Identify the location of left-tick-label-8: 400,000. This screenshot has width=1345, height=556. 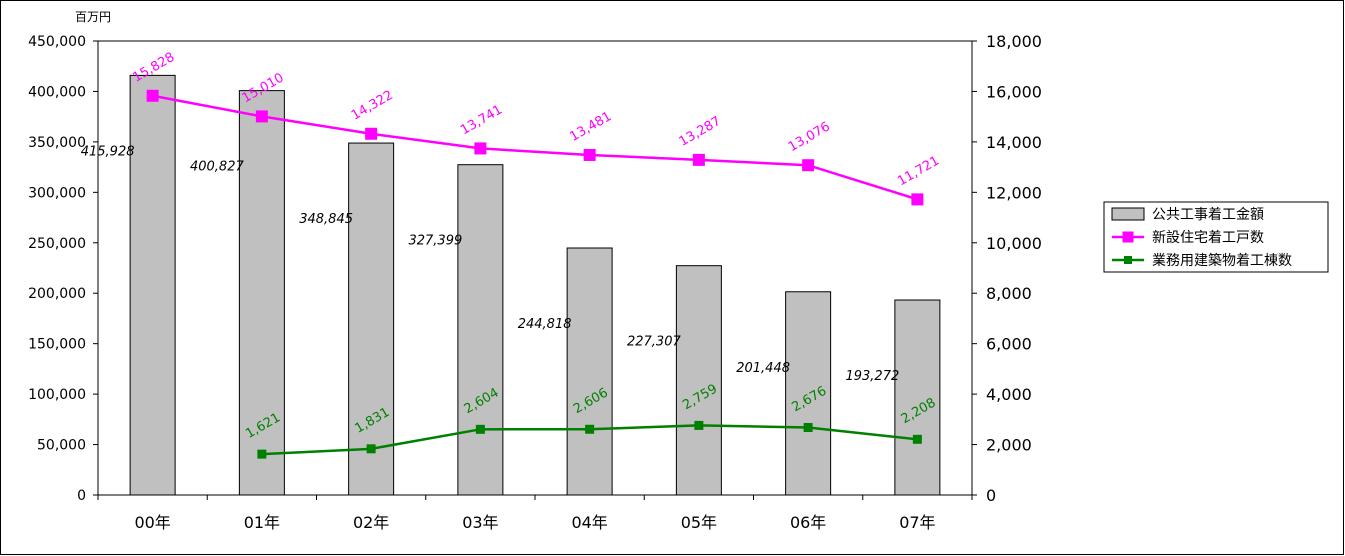
(57, 92).